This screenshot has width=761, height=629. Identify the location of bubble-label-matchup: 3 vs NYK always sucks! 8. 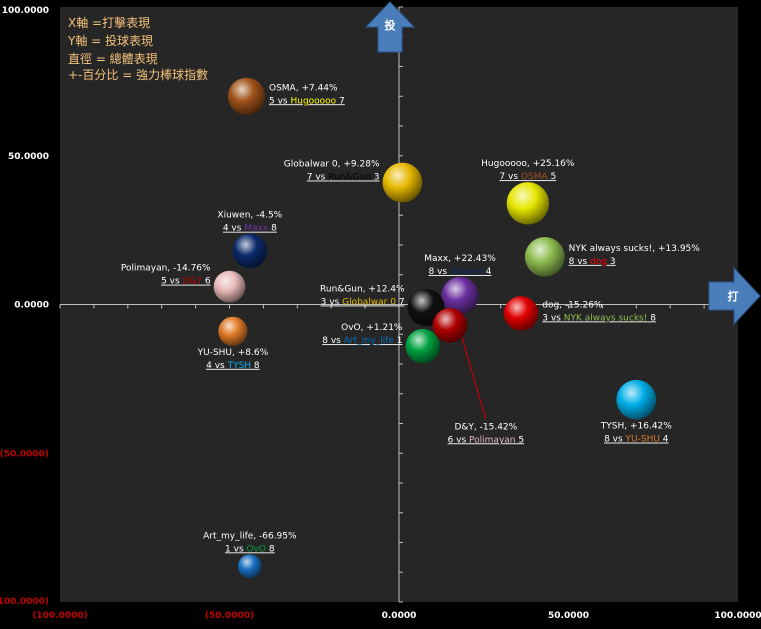
(599, 318).